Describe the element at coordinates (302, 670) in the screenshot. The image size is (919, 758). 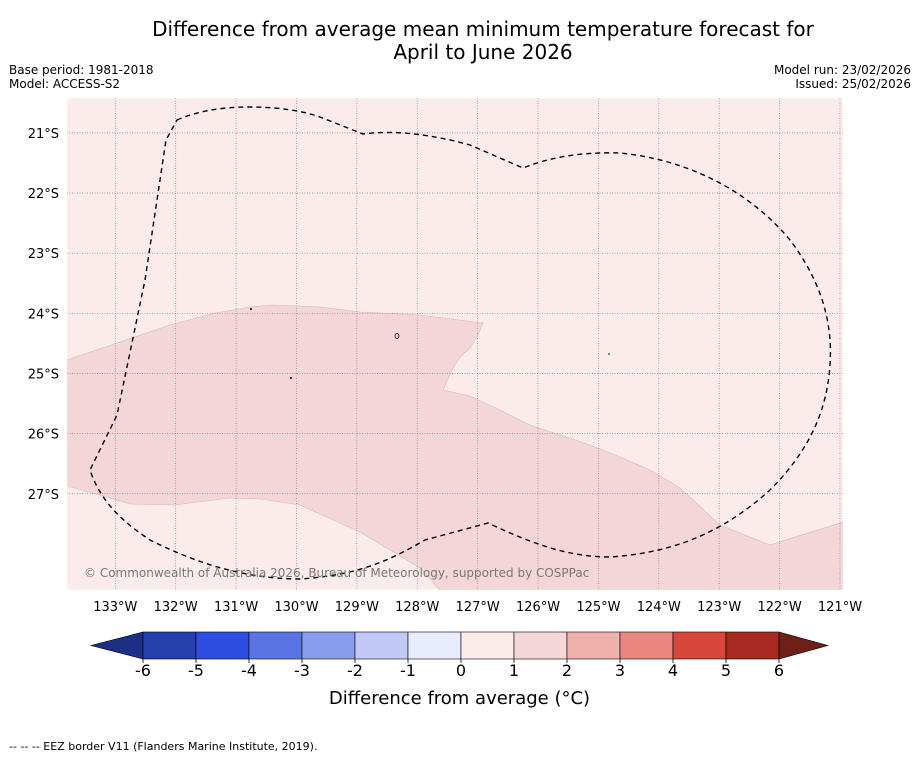
I see `colorbar-tick-label: -3` at that location.